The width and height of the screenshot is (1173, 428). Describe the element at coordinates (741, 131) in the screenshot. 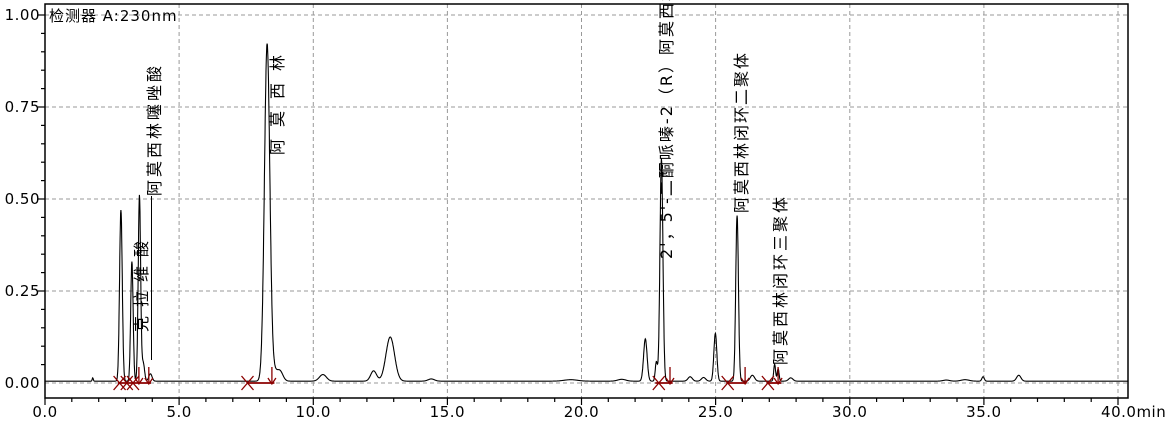

I see `peak-label-amoxicillin-ring-closed-dimer: 阿莫西林闭环二聚体` at that location.